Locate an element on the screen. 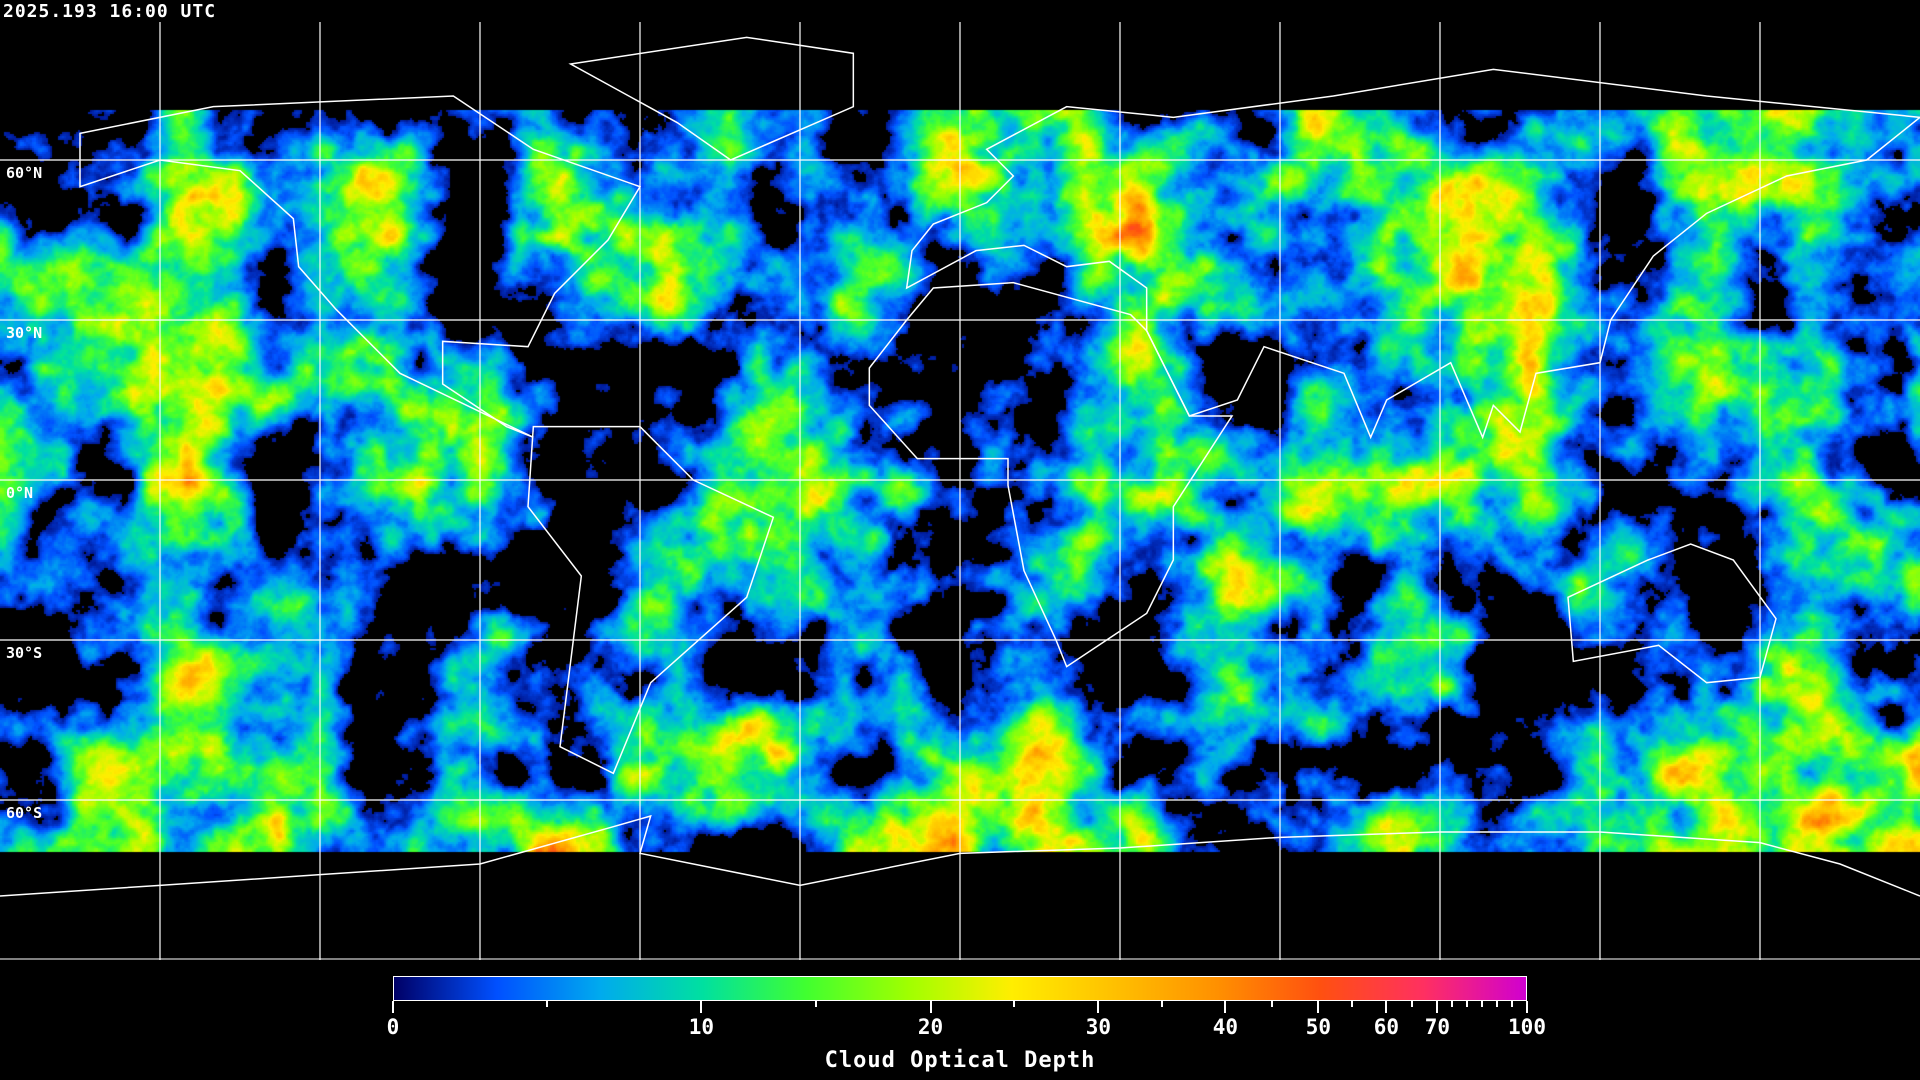  tick-label: 60 is located at coordinates (1386, 1027).